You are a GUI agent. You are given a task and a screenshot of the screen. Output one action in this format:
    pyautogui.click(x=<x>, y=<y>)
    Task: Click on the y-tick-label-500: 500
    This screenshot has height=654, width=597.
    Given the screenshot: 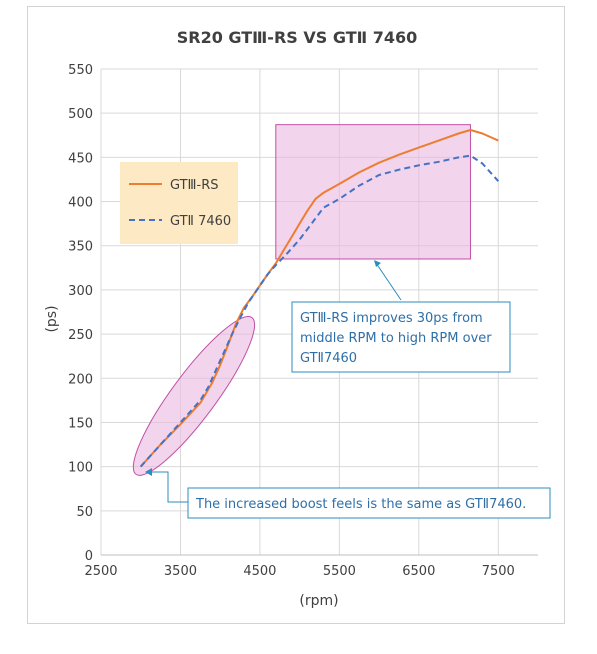 What is the action you would take?
    pyautogui.click(x=80, y=114)
    